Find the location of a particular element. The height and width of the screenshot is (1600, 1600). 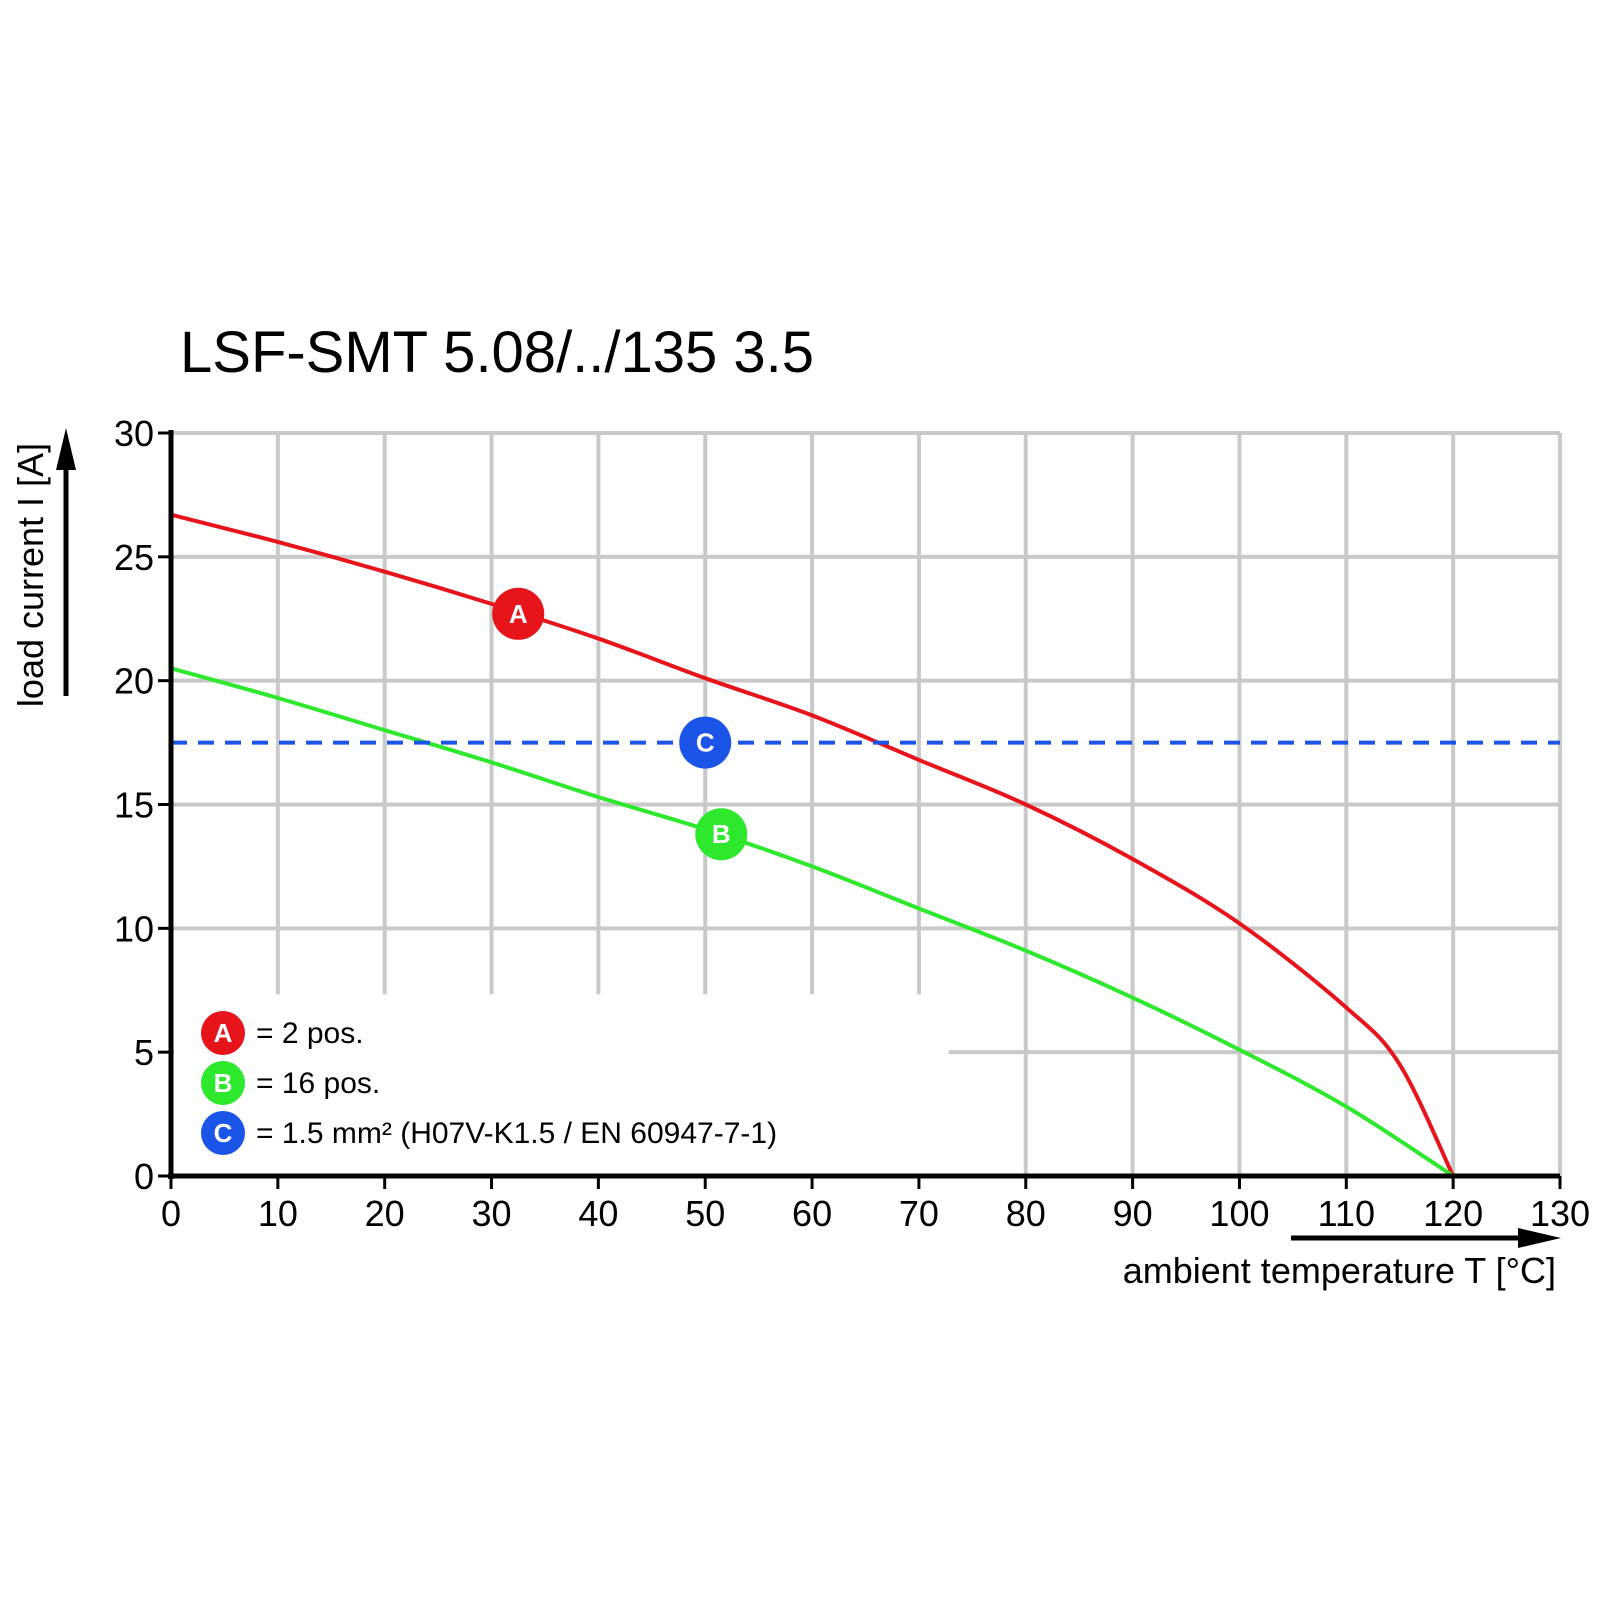

legend-marker-label-C: C is located at coordinates (223, 1133).